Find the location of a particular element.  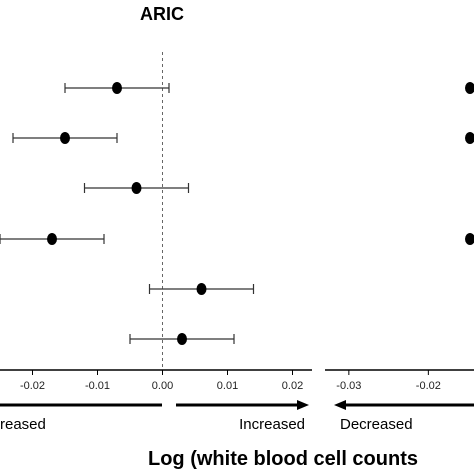

x-tick-label: -0.01 is located at coordinates (97, 386).